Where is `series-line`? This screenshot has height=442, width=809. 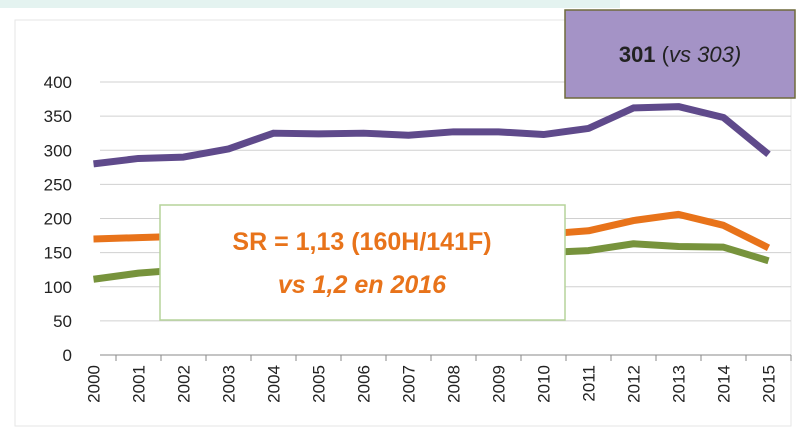
series-line is located at coordinates (432, 135).